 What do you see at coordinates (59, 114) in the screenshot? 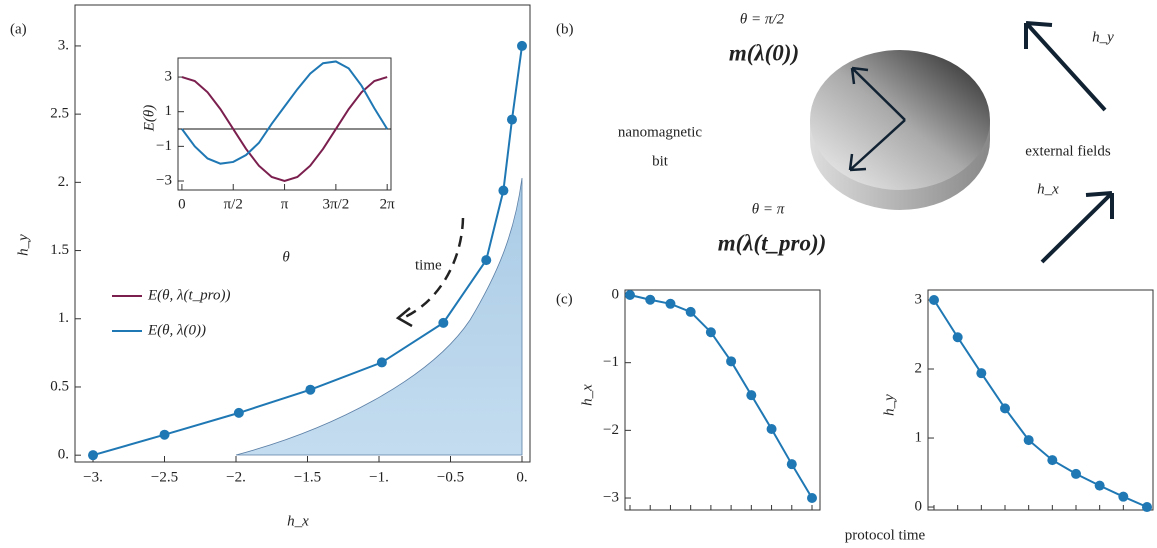
I see `y-tick-label: 2.5` at bounding box center [59, 114].